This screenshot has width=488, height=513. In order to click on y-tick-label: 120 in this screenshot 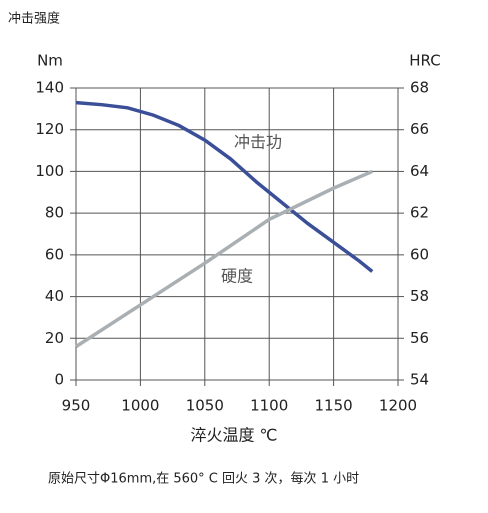, I will do `click(49, 129)`.